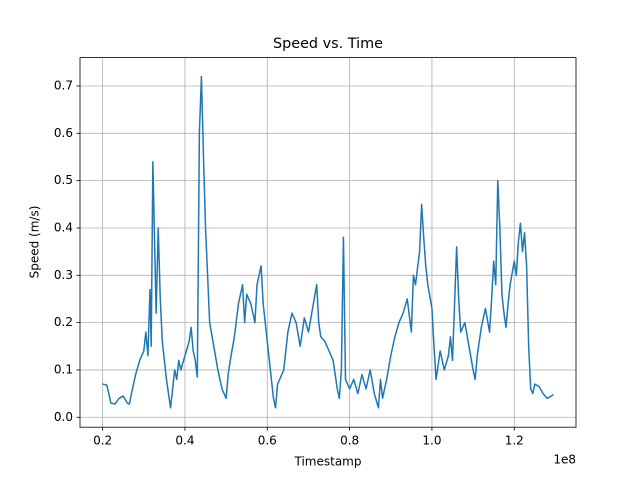 The height and width of the screenshot is (480, 640). Describe the element at coordinates (431, 441) in the screenshot. I see `x-tick-label: 1.0` at that location.